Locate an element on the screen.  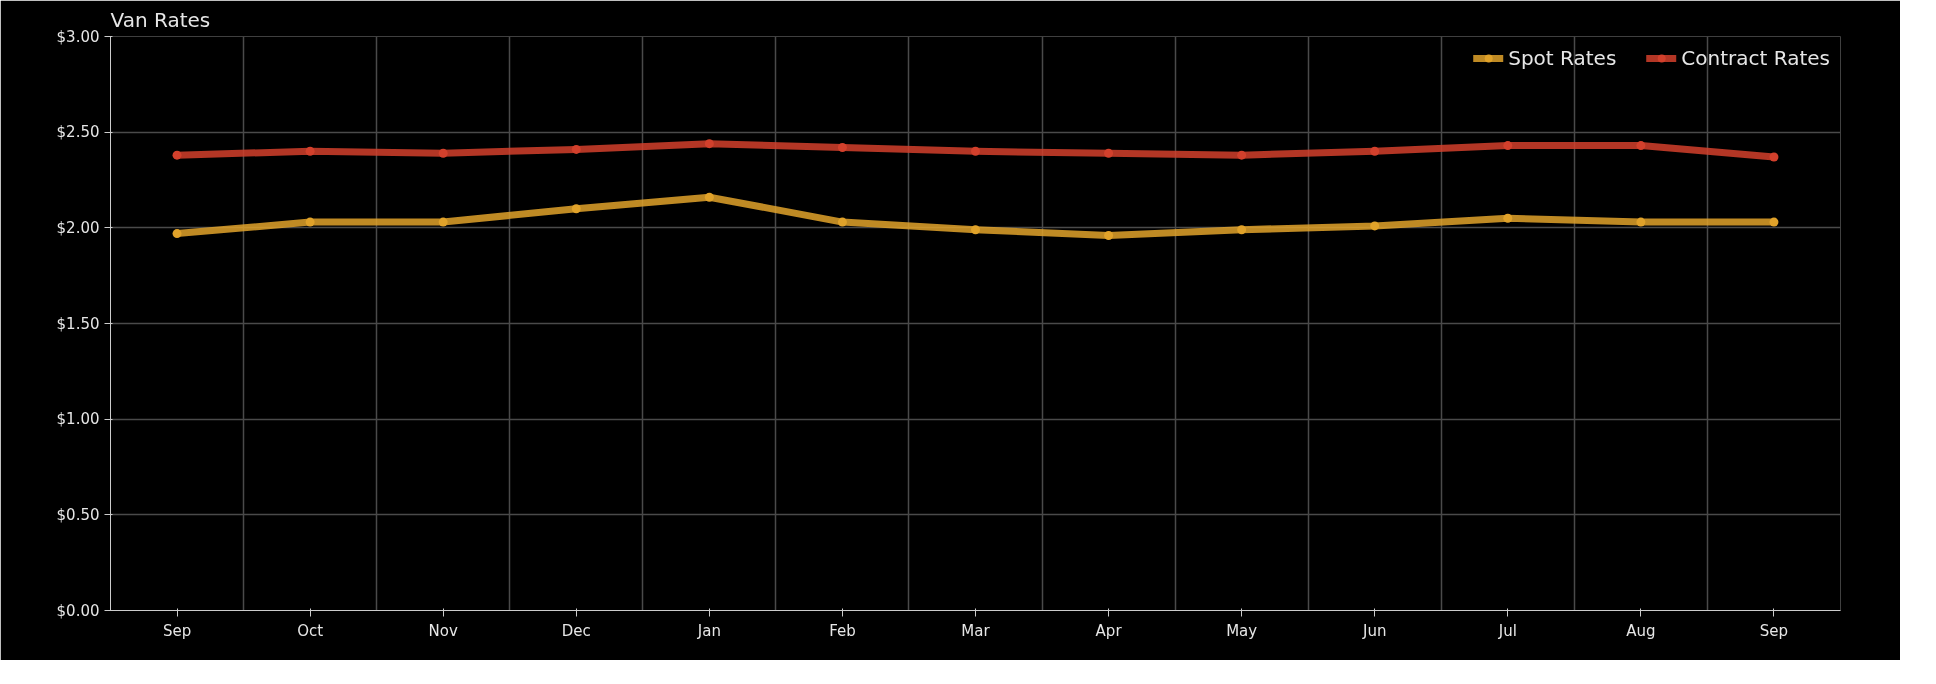
y-tick-label: $1.00 is located at coordinates (78, 419).